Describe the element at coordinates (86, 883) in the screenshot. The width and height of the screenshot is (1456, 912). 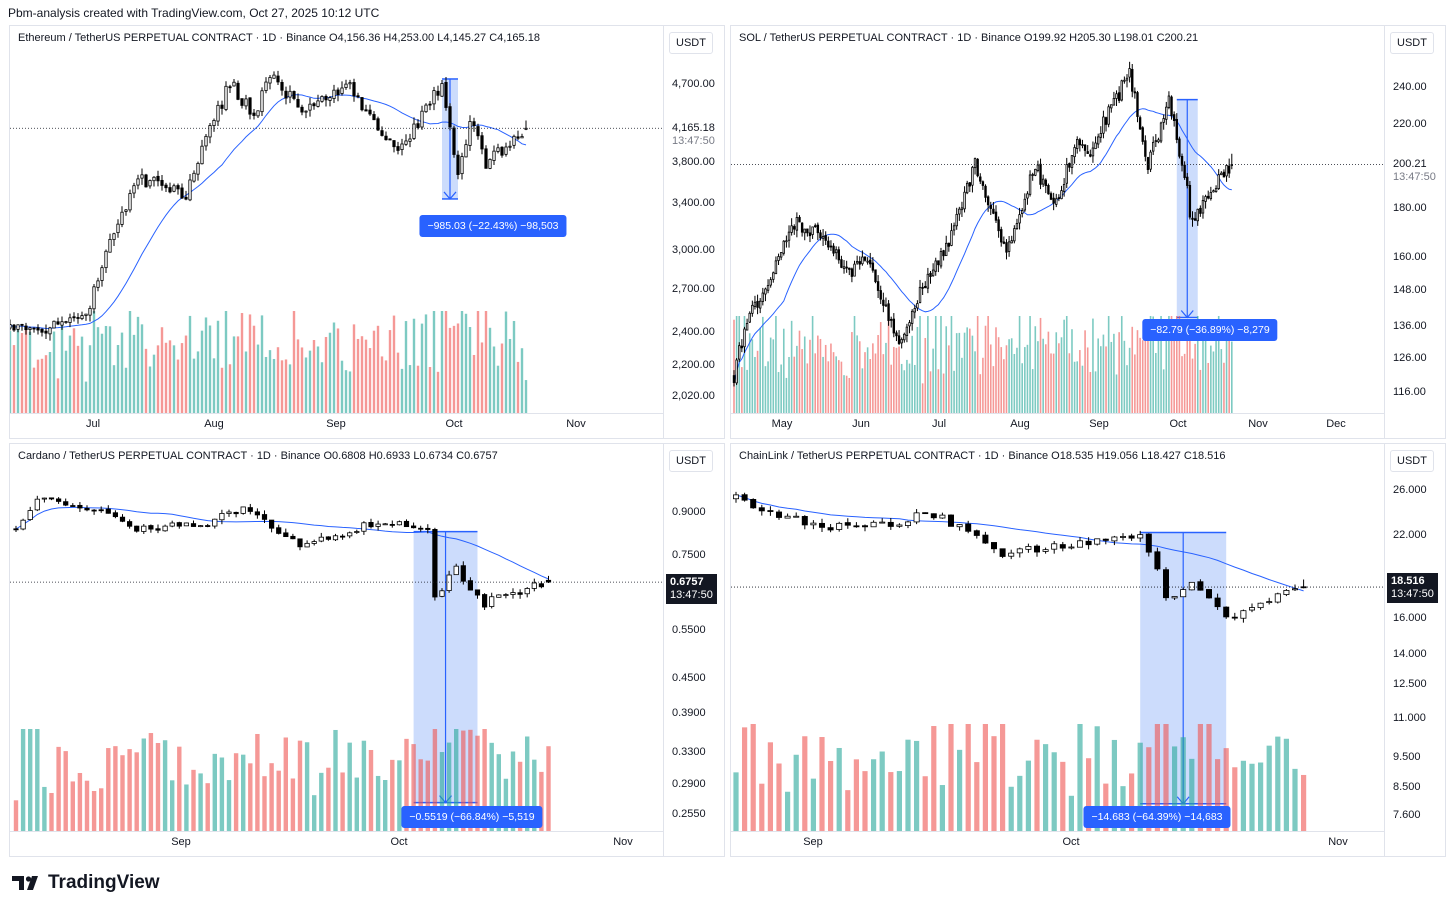
I see `tradingview-brand: TradingView` at that location.